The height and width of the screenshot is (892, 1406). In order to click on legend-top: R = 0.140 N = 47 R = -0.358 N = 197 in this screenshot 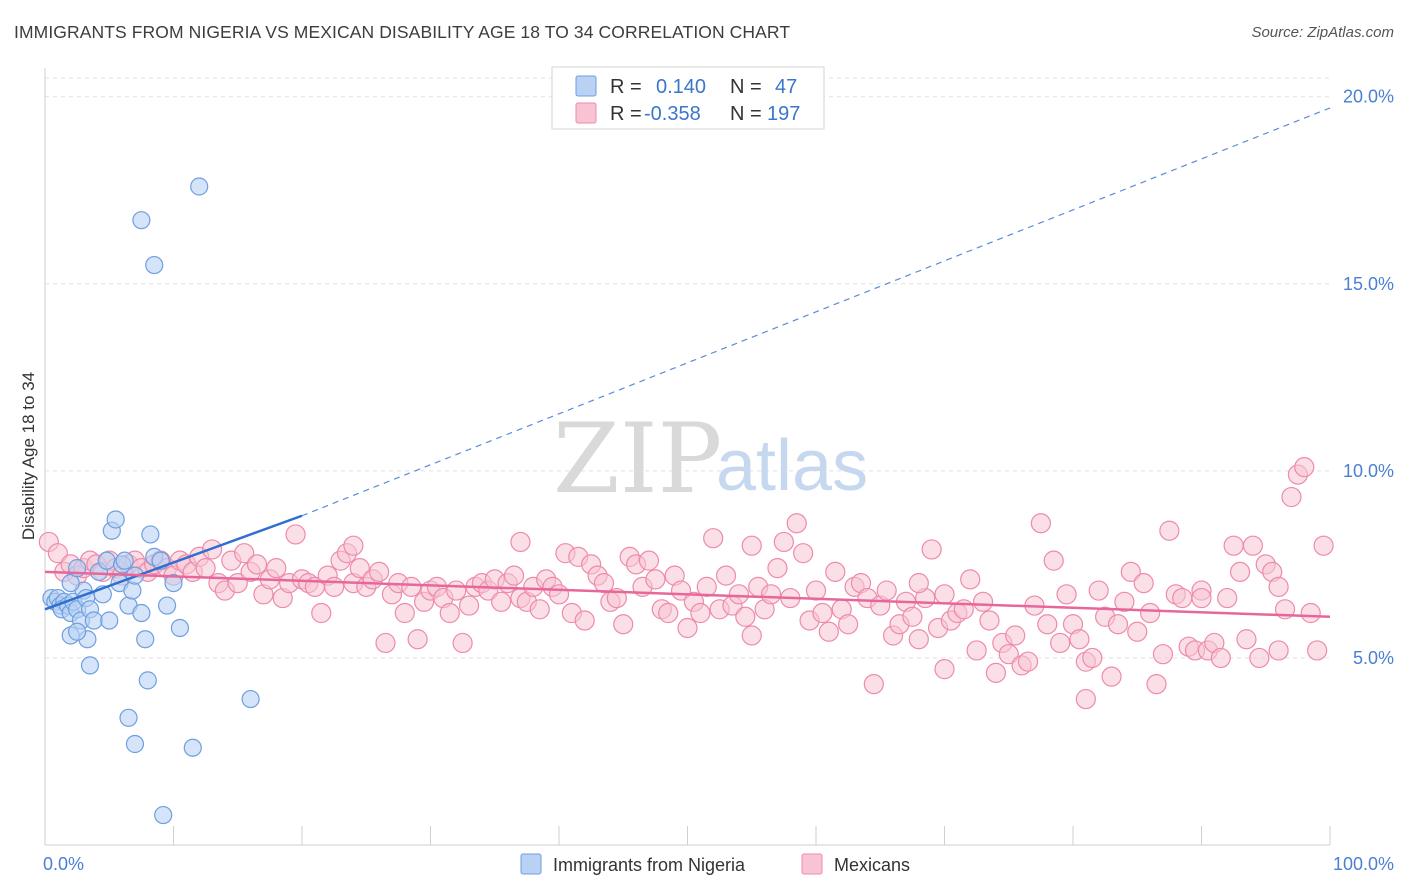, I will do `click(688, 98)`.